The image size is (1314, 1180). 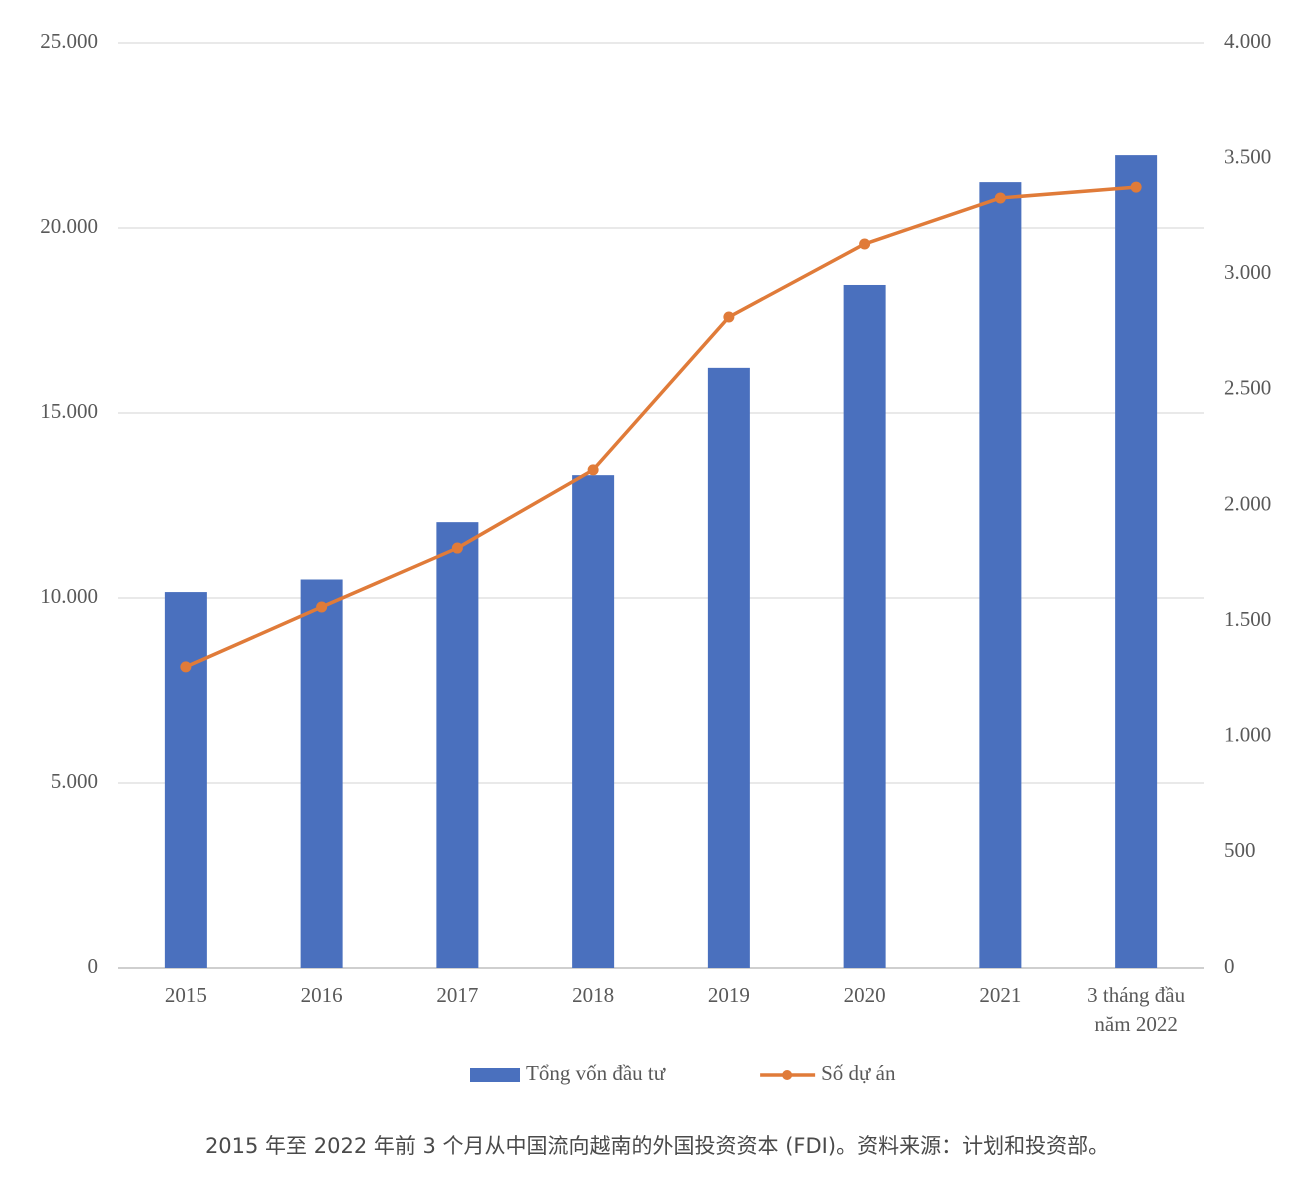 What do you see at coordinates (74, 781) in the screenshot?
I see `y-tick-label: 5.000` at bounding box center [74, 781].